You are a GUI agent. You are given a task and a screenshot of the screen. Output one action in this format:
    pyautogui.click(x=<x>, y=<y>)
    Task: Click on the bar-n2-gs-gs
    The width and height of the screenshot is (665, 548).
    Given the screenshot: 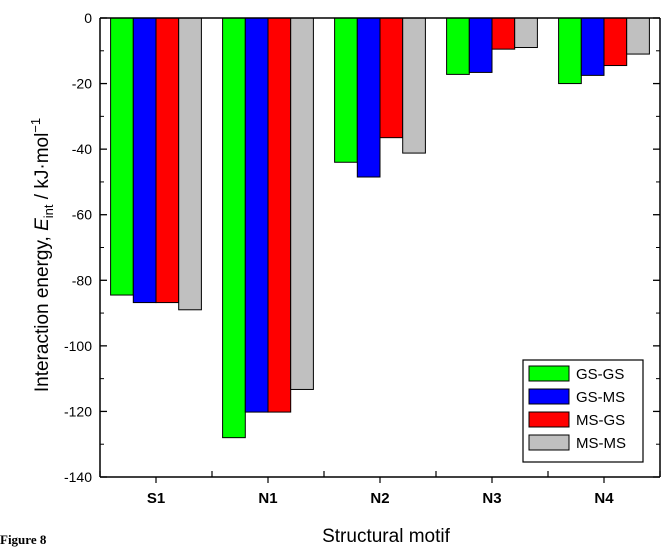 What is the action you would take?
    pyautogui.click(x=346, y=90)
    